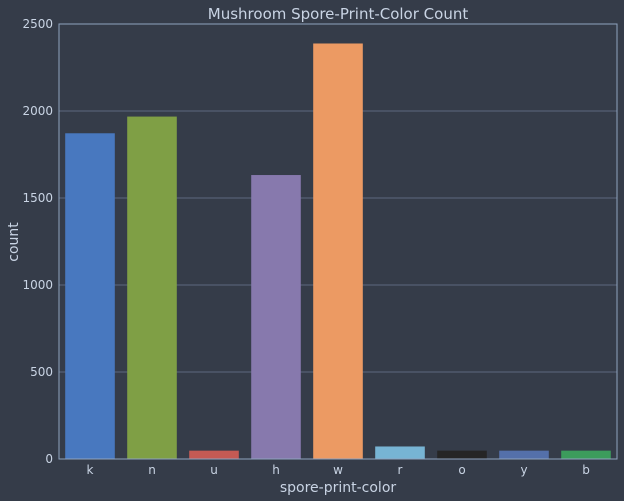 The height and width of the screenshot is (501, 624). Describe the element at coordinates (462, 454) in the screenshot. I see `bar-o` at that location.